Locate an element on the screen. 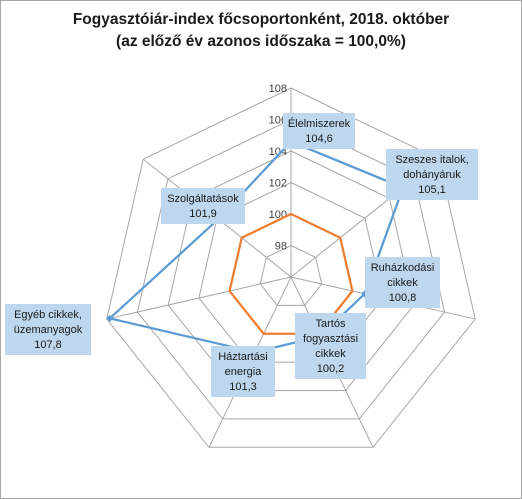 The width and height of the screenshot is (522, 499). data-value-label: 101,9 is located at coordinates (203, 214).